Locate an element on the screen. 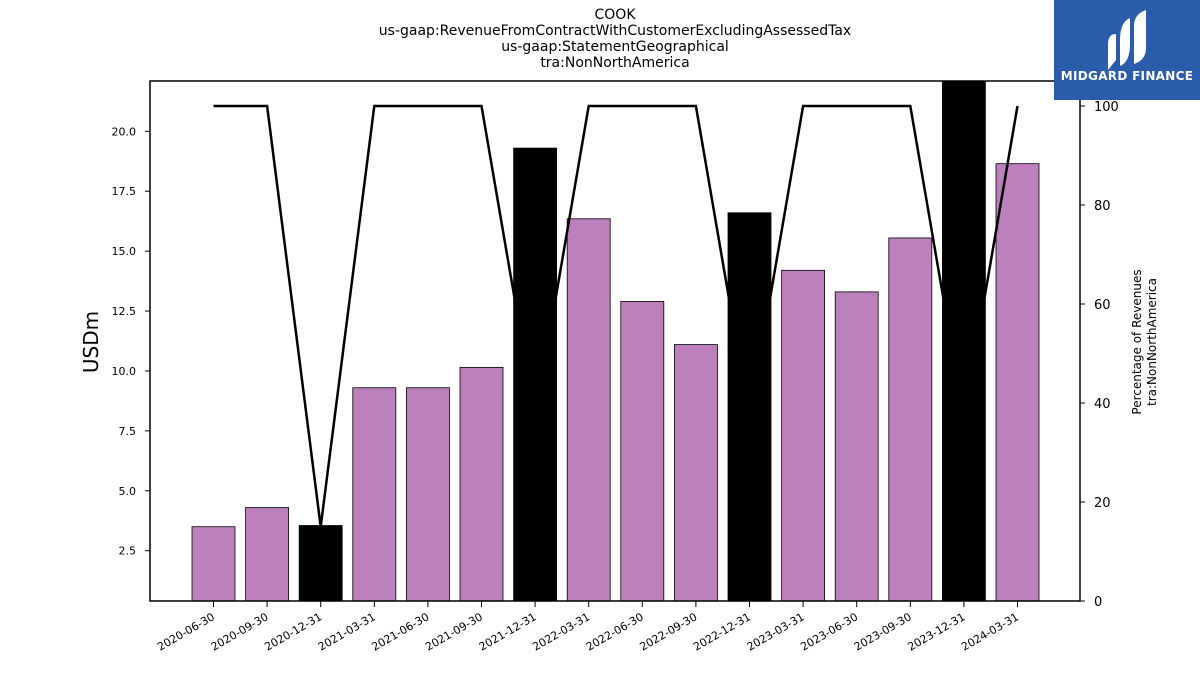  x-tick-label: 2023-03-31 is located at coordinates (776, 631).